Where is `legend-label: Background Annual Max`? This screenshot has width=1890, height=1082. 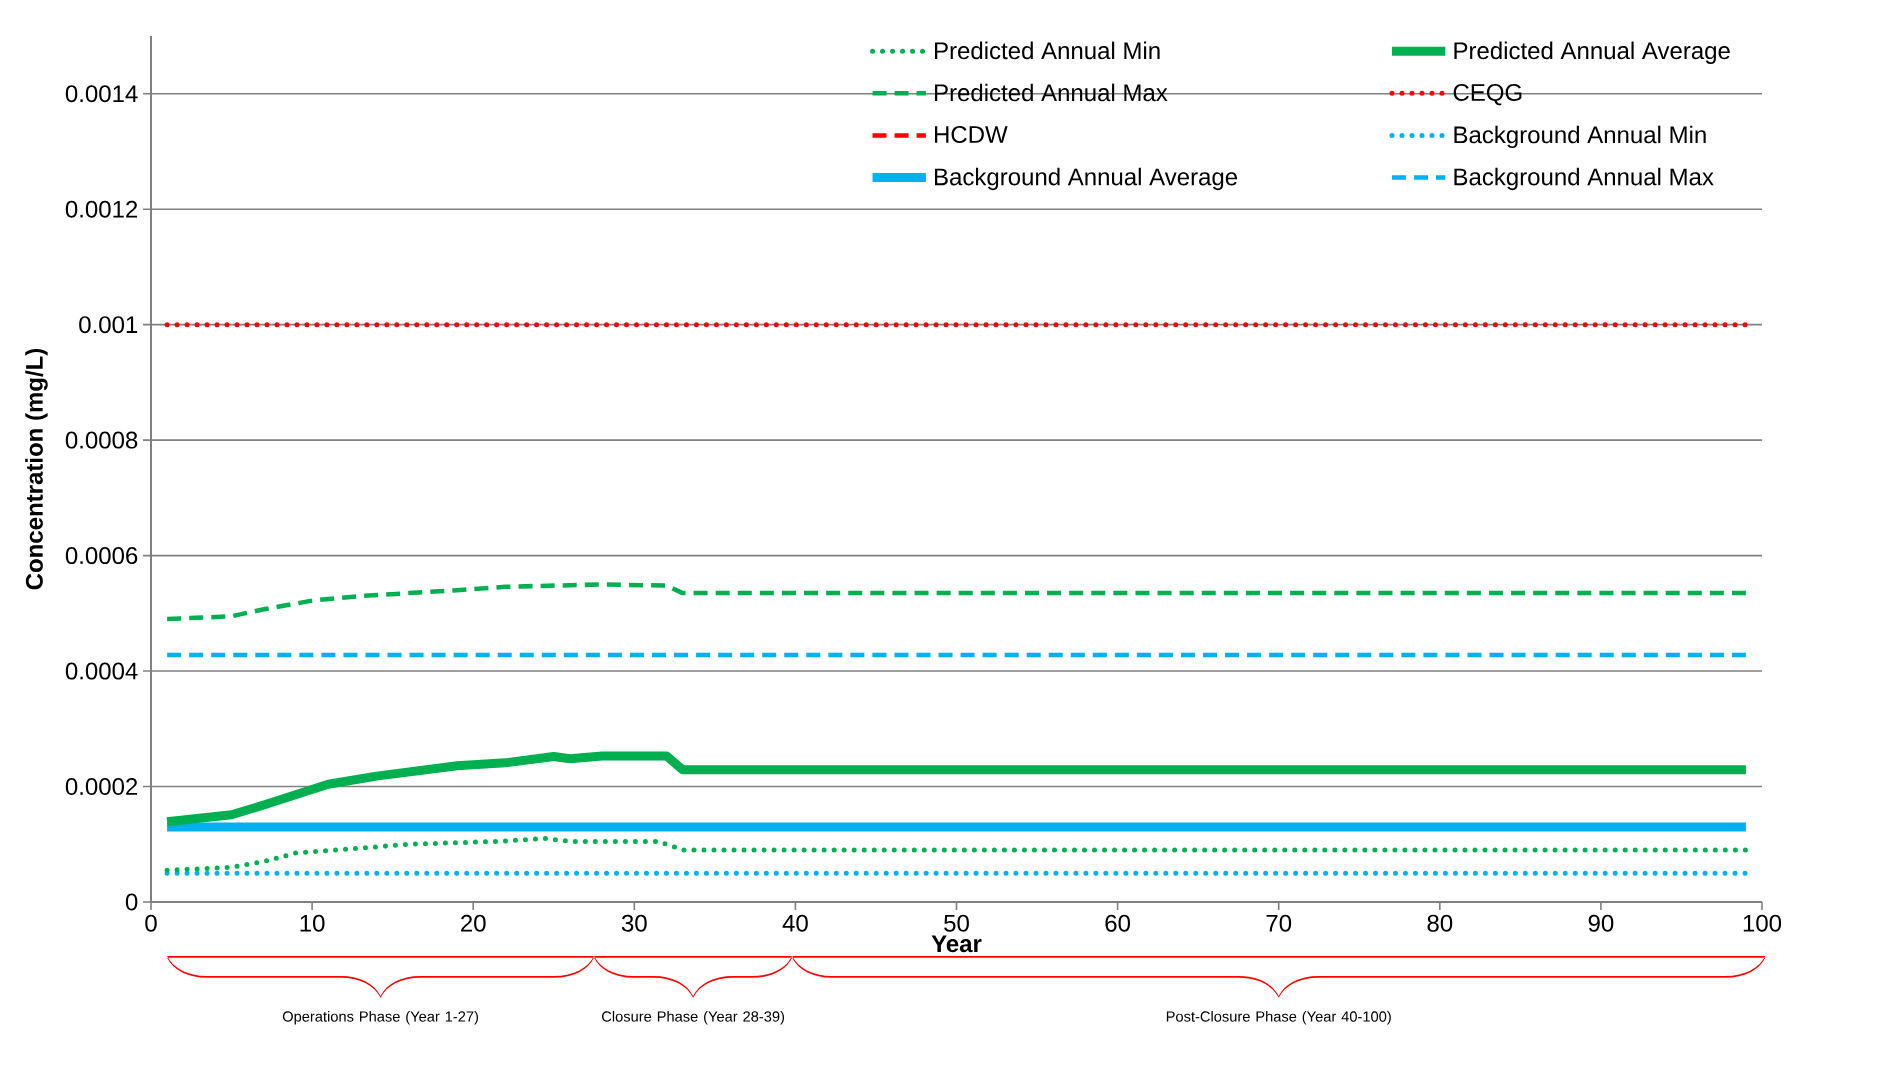
legend-label: Background Annual Max is located at coordinates (1584, 179).